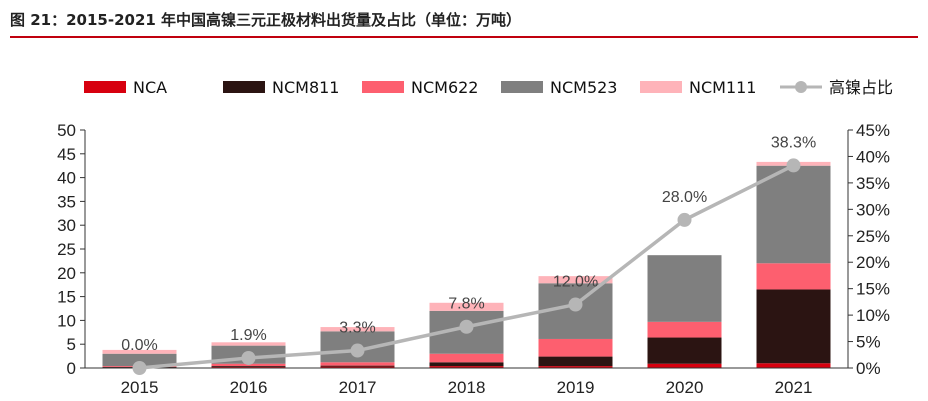 Image resolution: width=928 pixels, height=401 pixels. I want to click on legend-label-ncm811: NCM811, so click(305, 87).